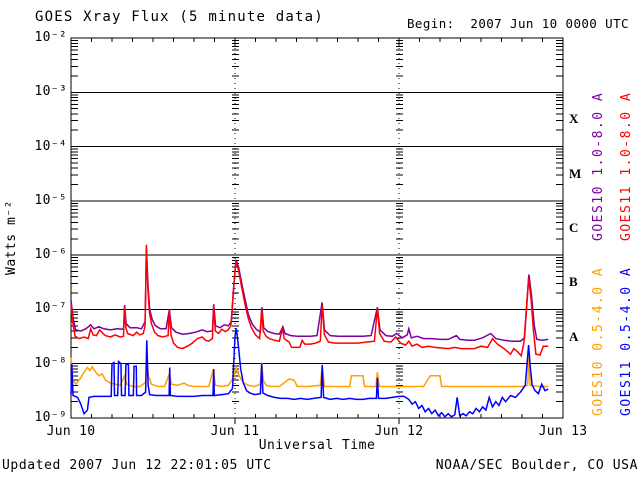 This screenshot has width=640, height=480. I want to click on y-tick-label: 10⁻⁶, so click(50, 255).